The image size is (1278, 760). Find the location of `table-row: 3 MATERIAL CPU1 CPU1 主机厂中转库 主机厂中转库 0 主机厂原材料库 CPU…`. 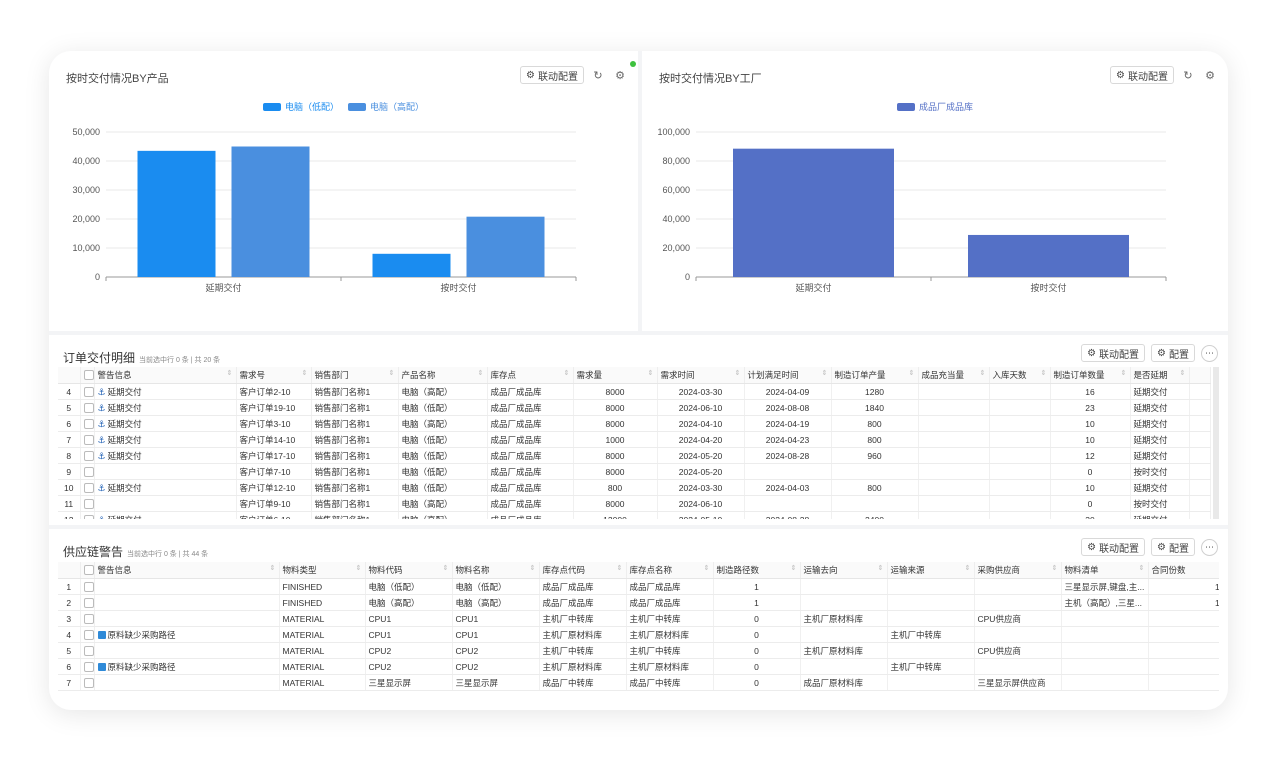

table-row: 3 MATERIAL CPU1 CPU1 主机厂中转库 主机厂中转库 0 主机厂原材料库 CPU… is located at coordinates (638, 618).